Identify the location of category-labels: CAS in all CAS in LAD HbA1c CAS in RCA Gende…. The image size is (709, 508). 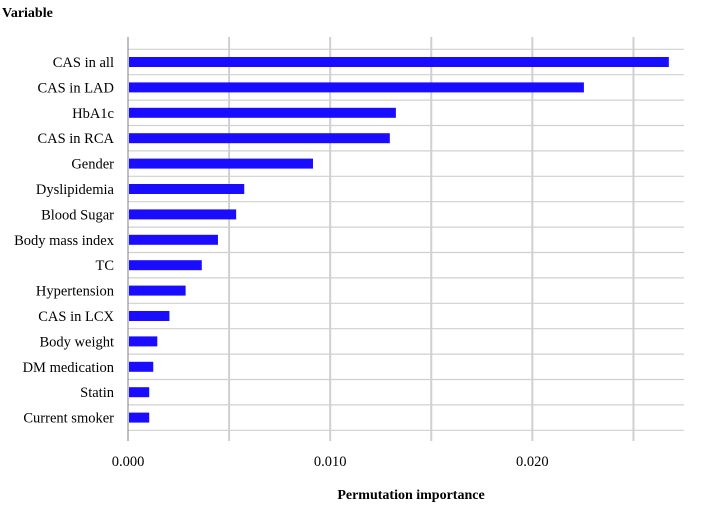
(64, 241).